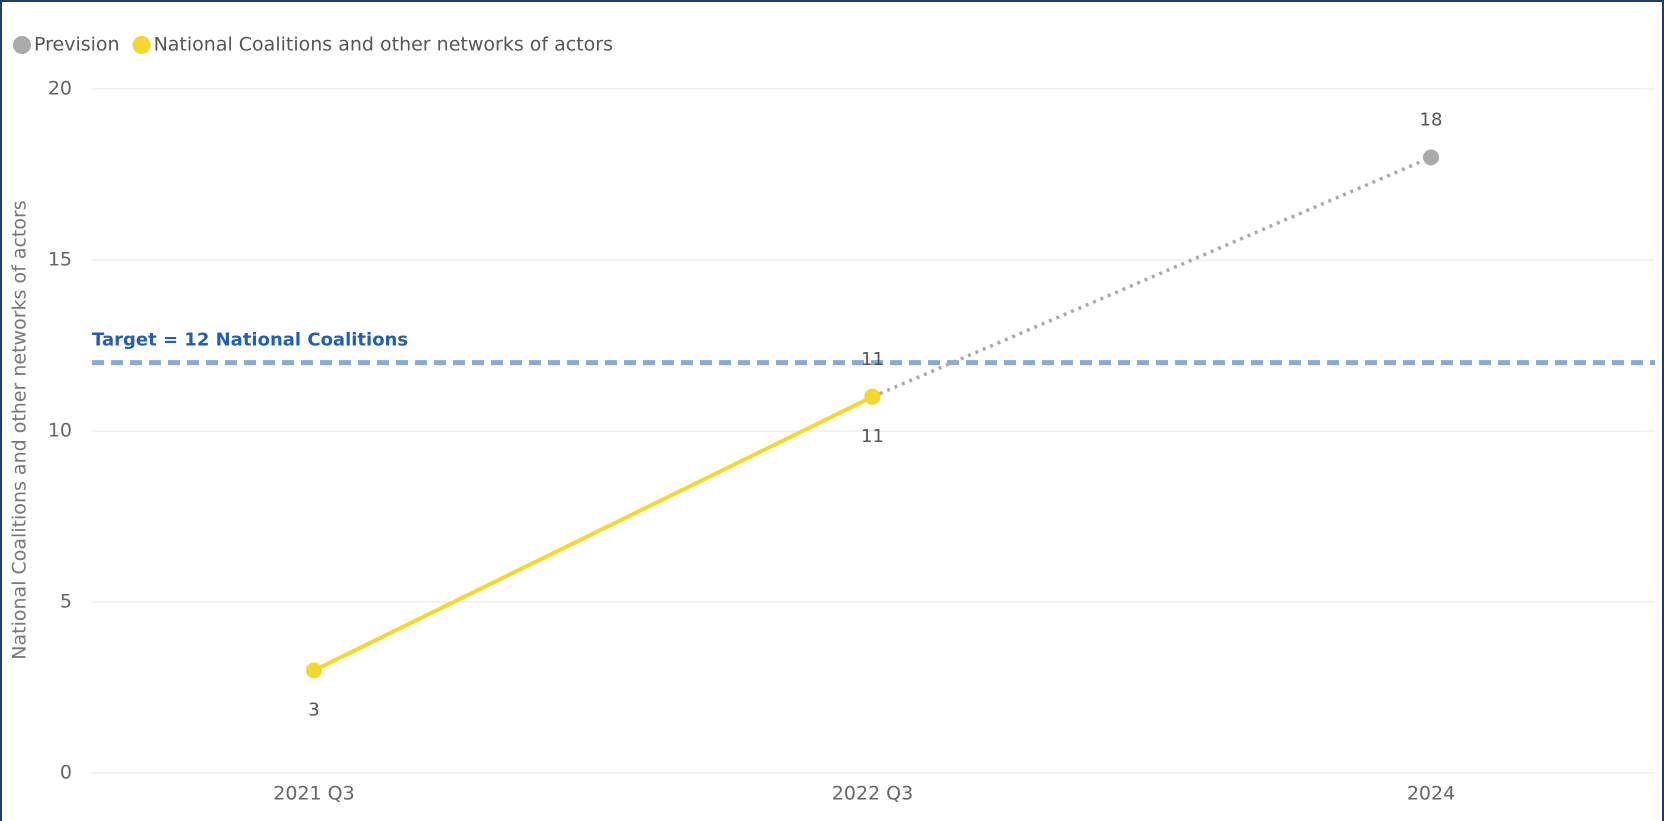 This screenshot has height=821, width=1664. What do you see at coordinates (66, 602) in the screenshot?
I see `y-tick-label: 5` at bounding box center [66, 602].